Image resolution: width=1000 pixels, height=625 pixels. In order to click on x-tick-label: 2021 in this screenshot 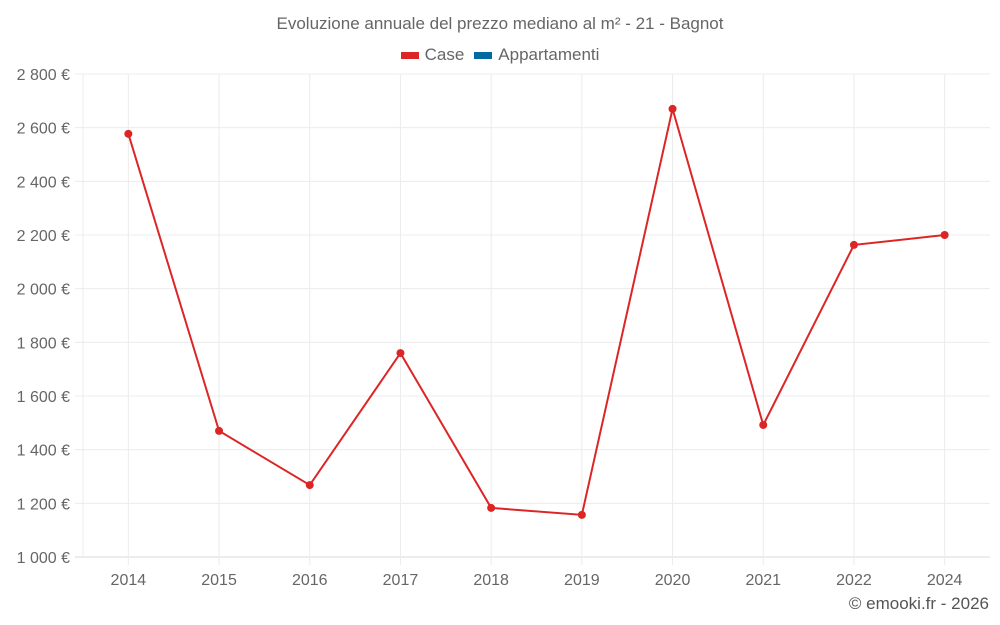, I will do `click(763, 580)`.